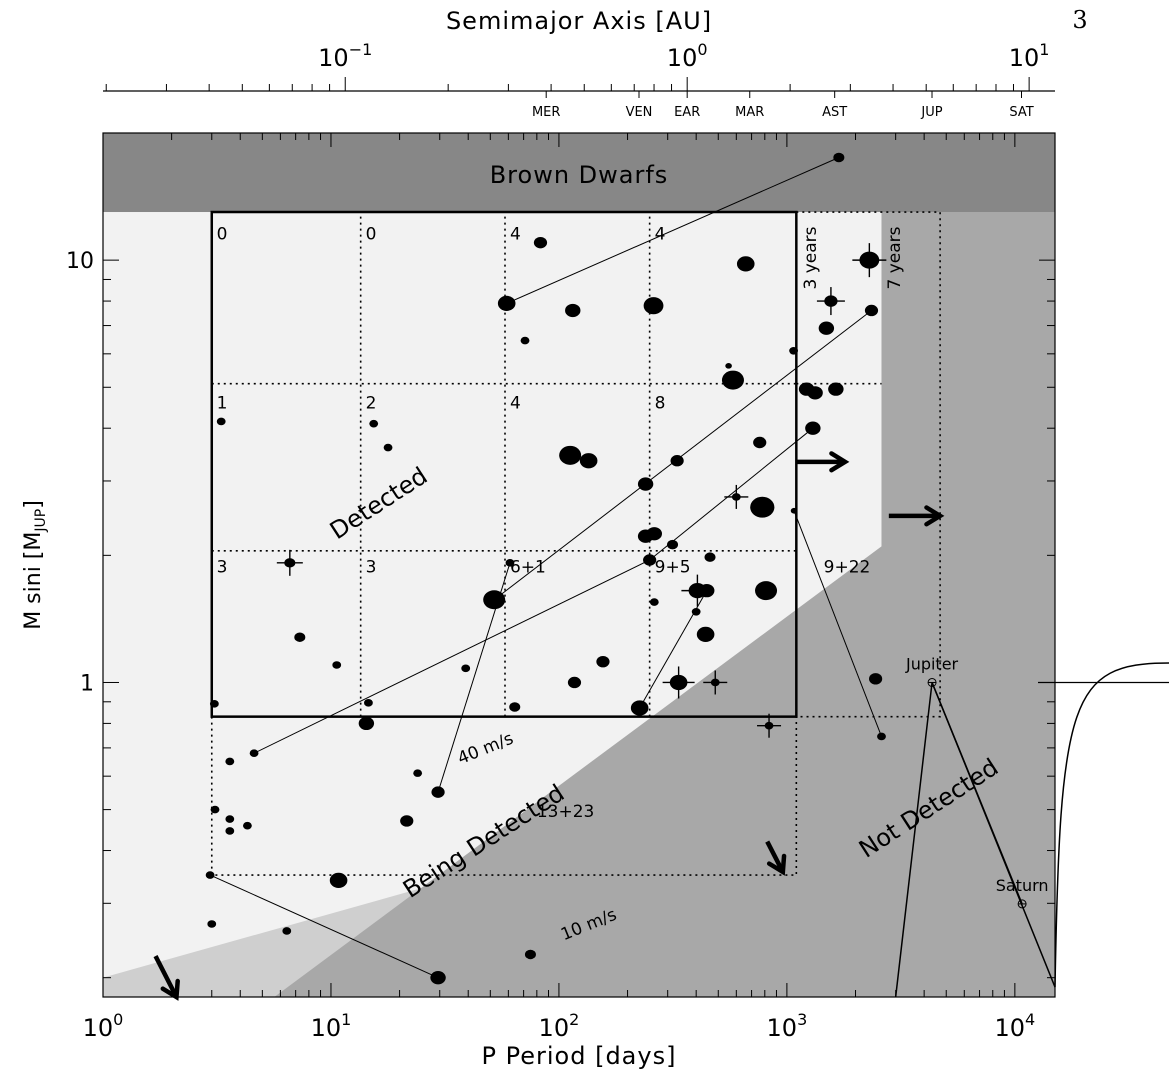 The image size is (1169, 1074). Describe the element at coordinates (749, 112) in the screenshot. I see `planet-marker-label: MAR` at that location.